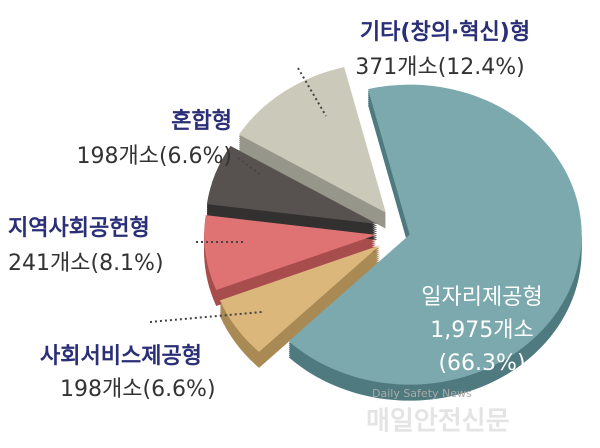  I want to click on count-label: 371개소, so click(396, 67).